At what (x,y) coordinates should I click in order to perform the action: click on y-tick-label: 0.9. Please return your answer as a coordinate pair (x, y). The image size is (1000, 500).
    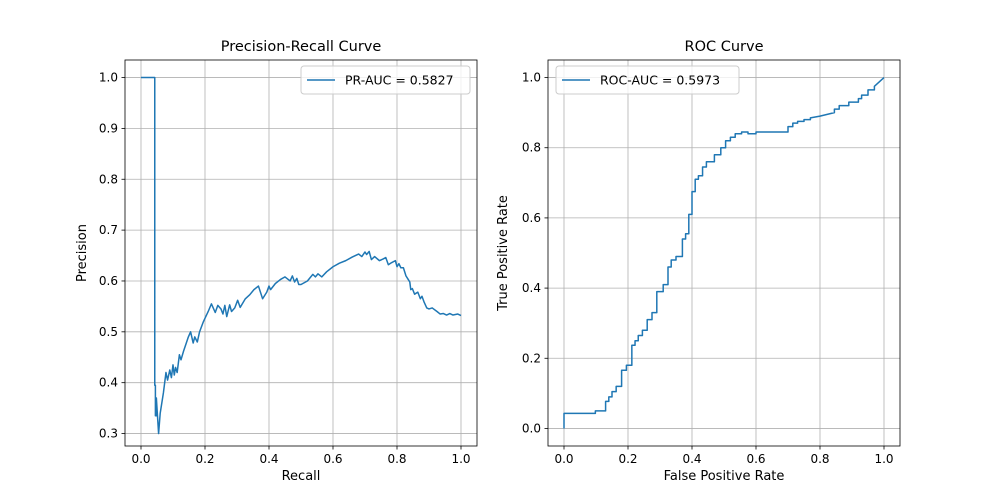
    Looking at the image, I should click on (108, 128).